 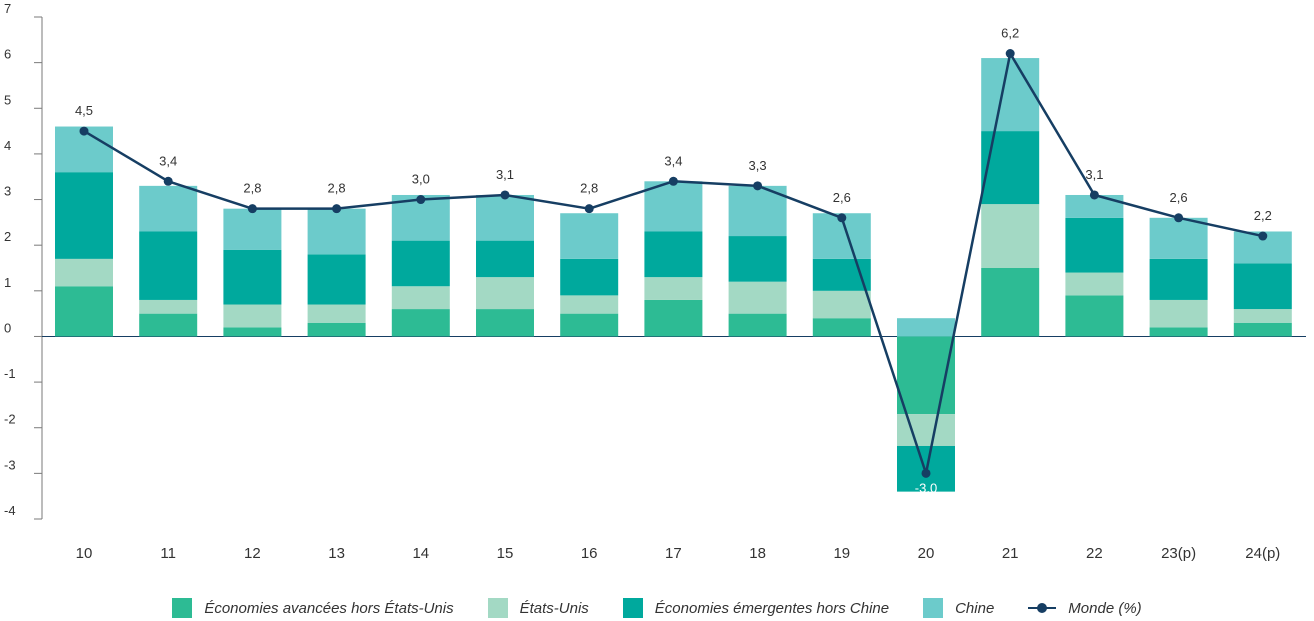 I want to click on y-tick-label: -2, so click(x=10, y=419).